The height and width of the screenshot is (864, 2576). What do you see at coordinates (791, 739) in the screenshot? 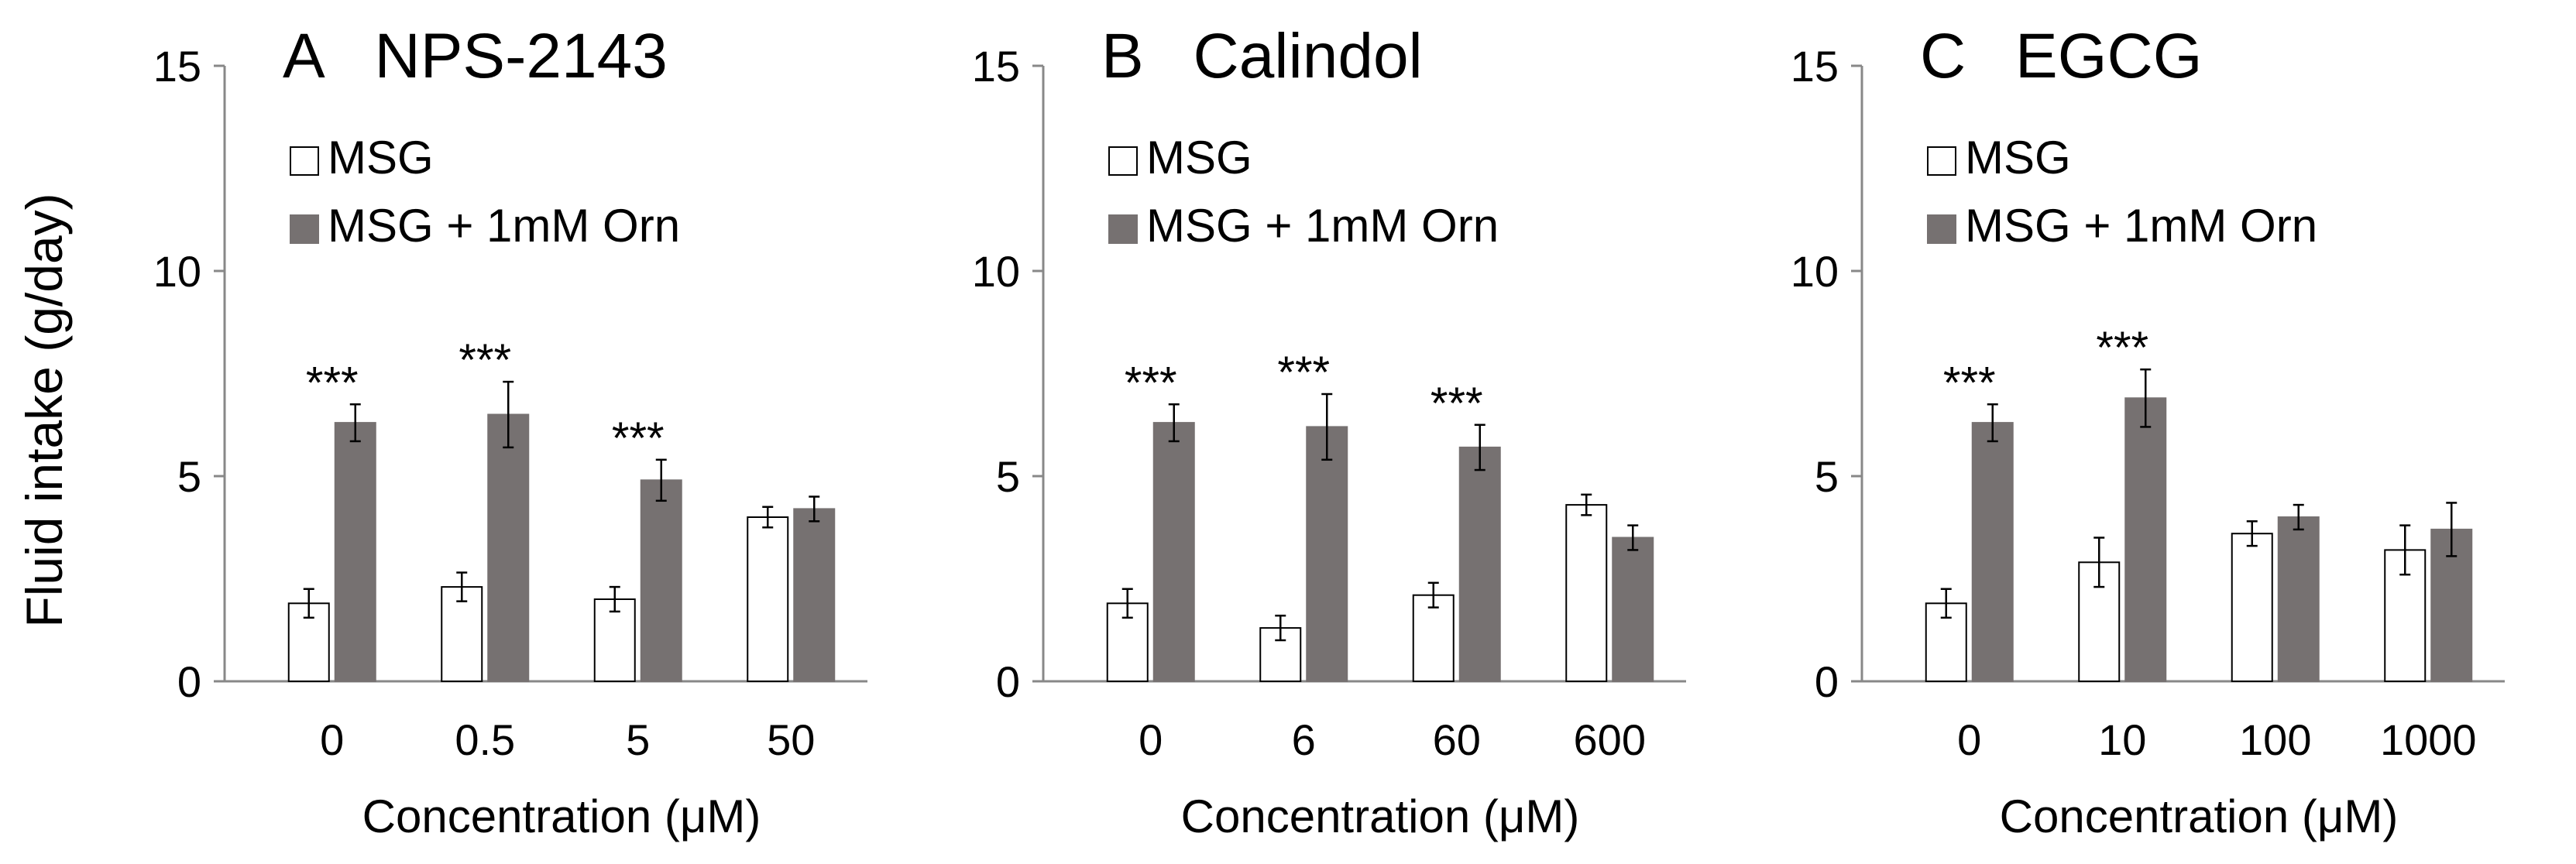
I see `x-tick-label: 50` at bounding box center [791, 739].